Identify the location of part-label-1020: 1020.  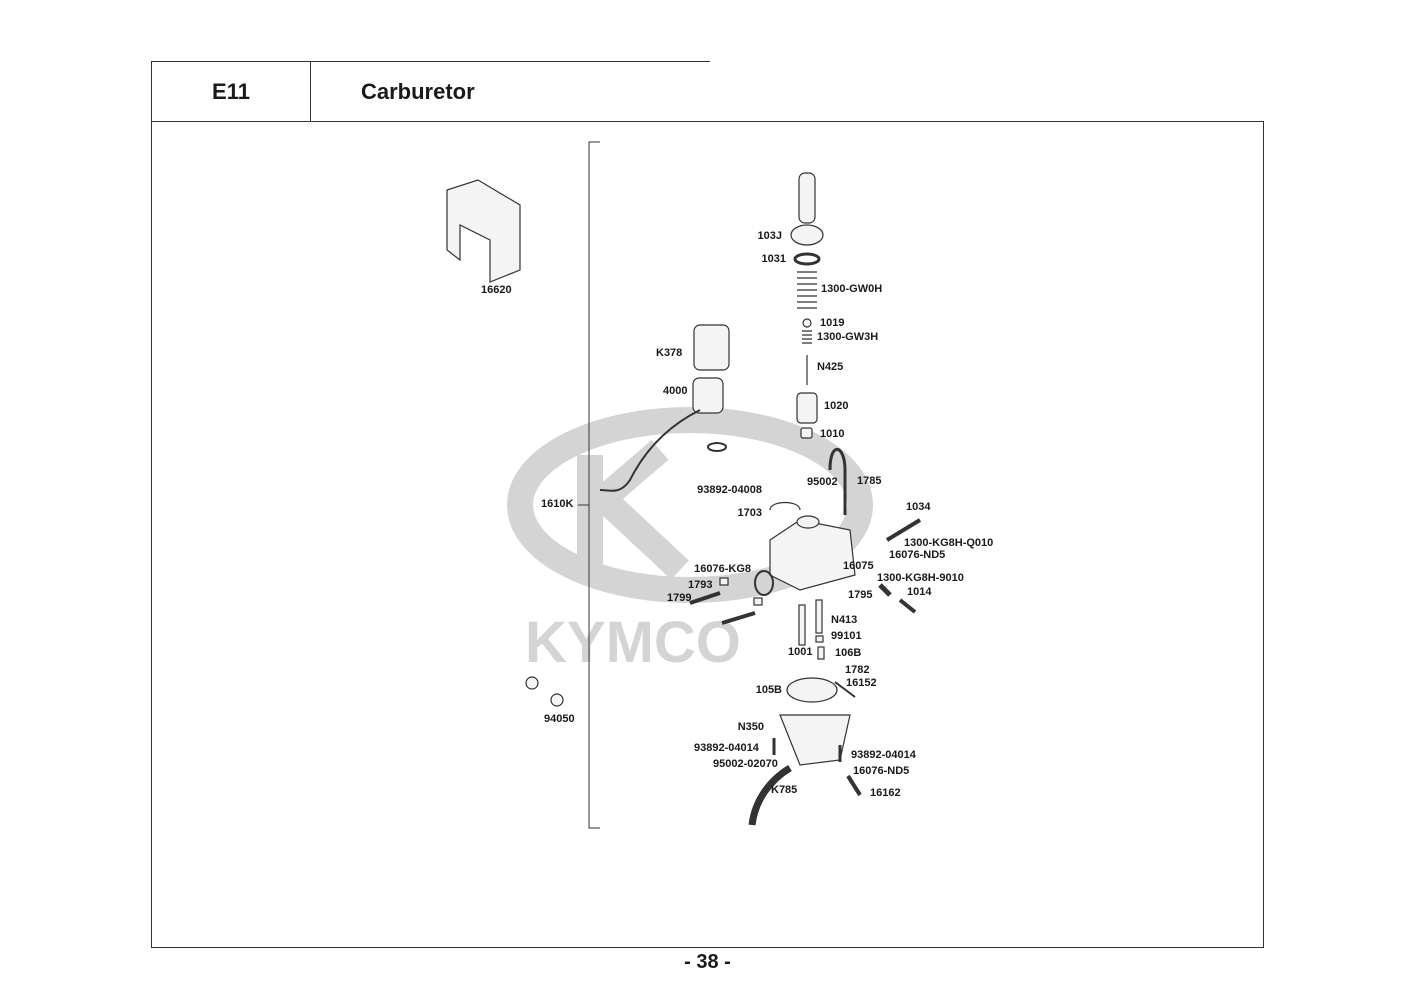
(836, 406).